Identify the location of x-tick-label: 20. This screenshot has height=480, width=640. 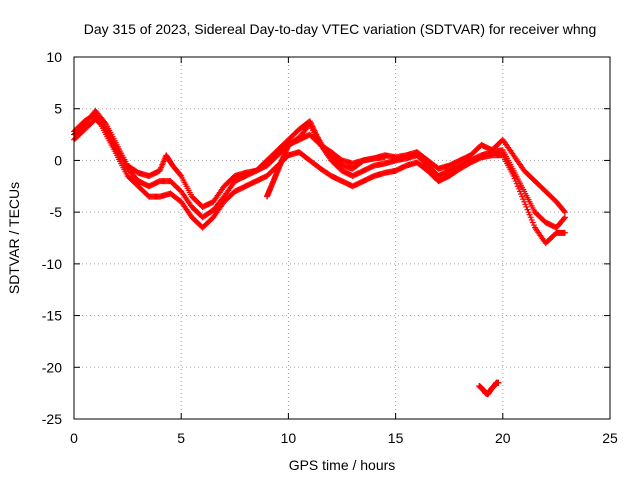
(503, 438).